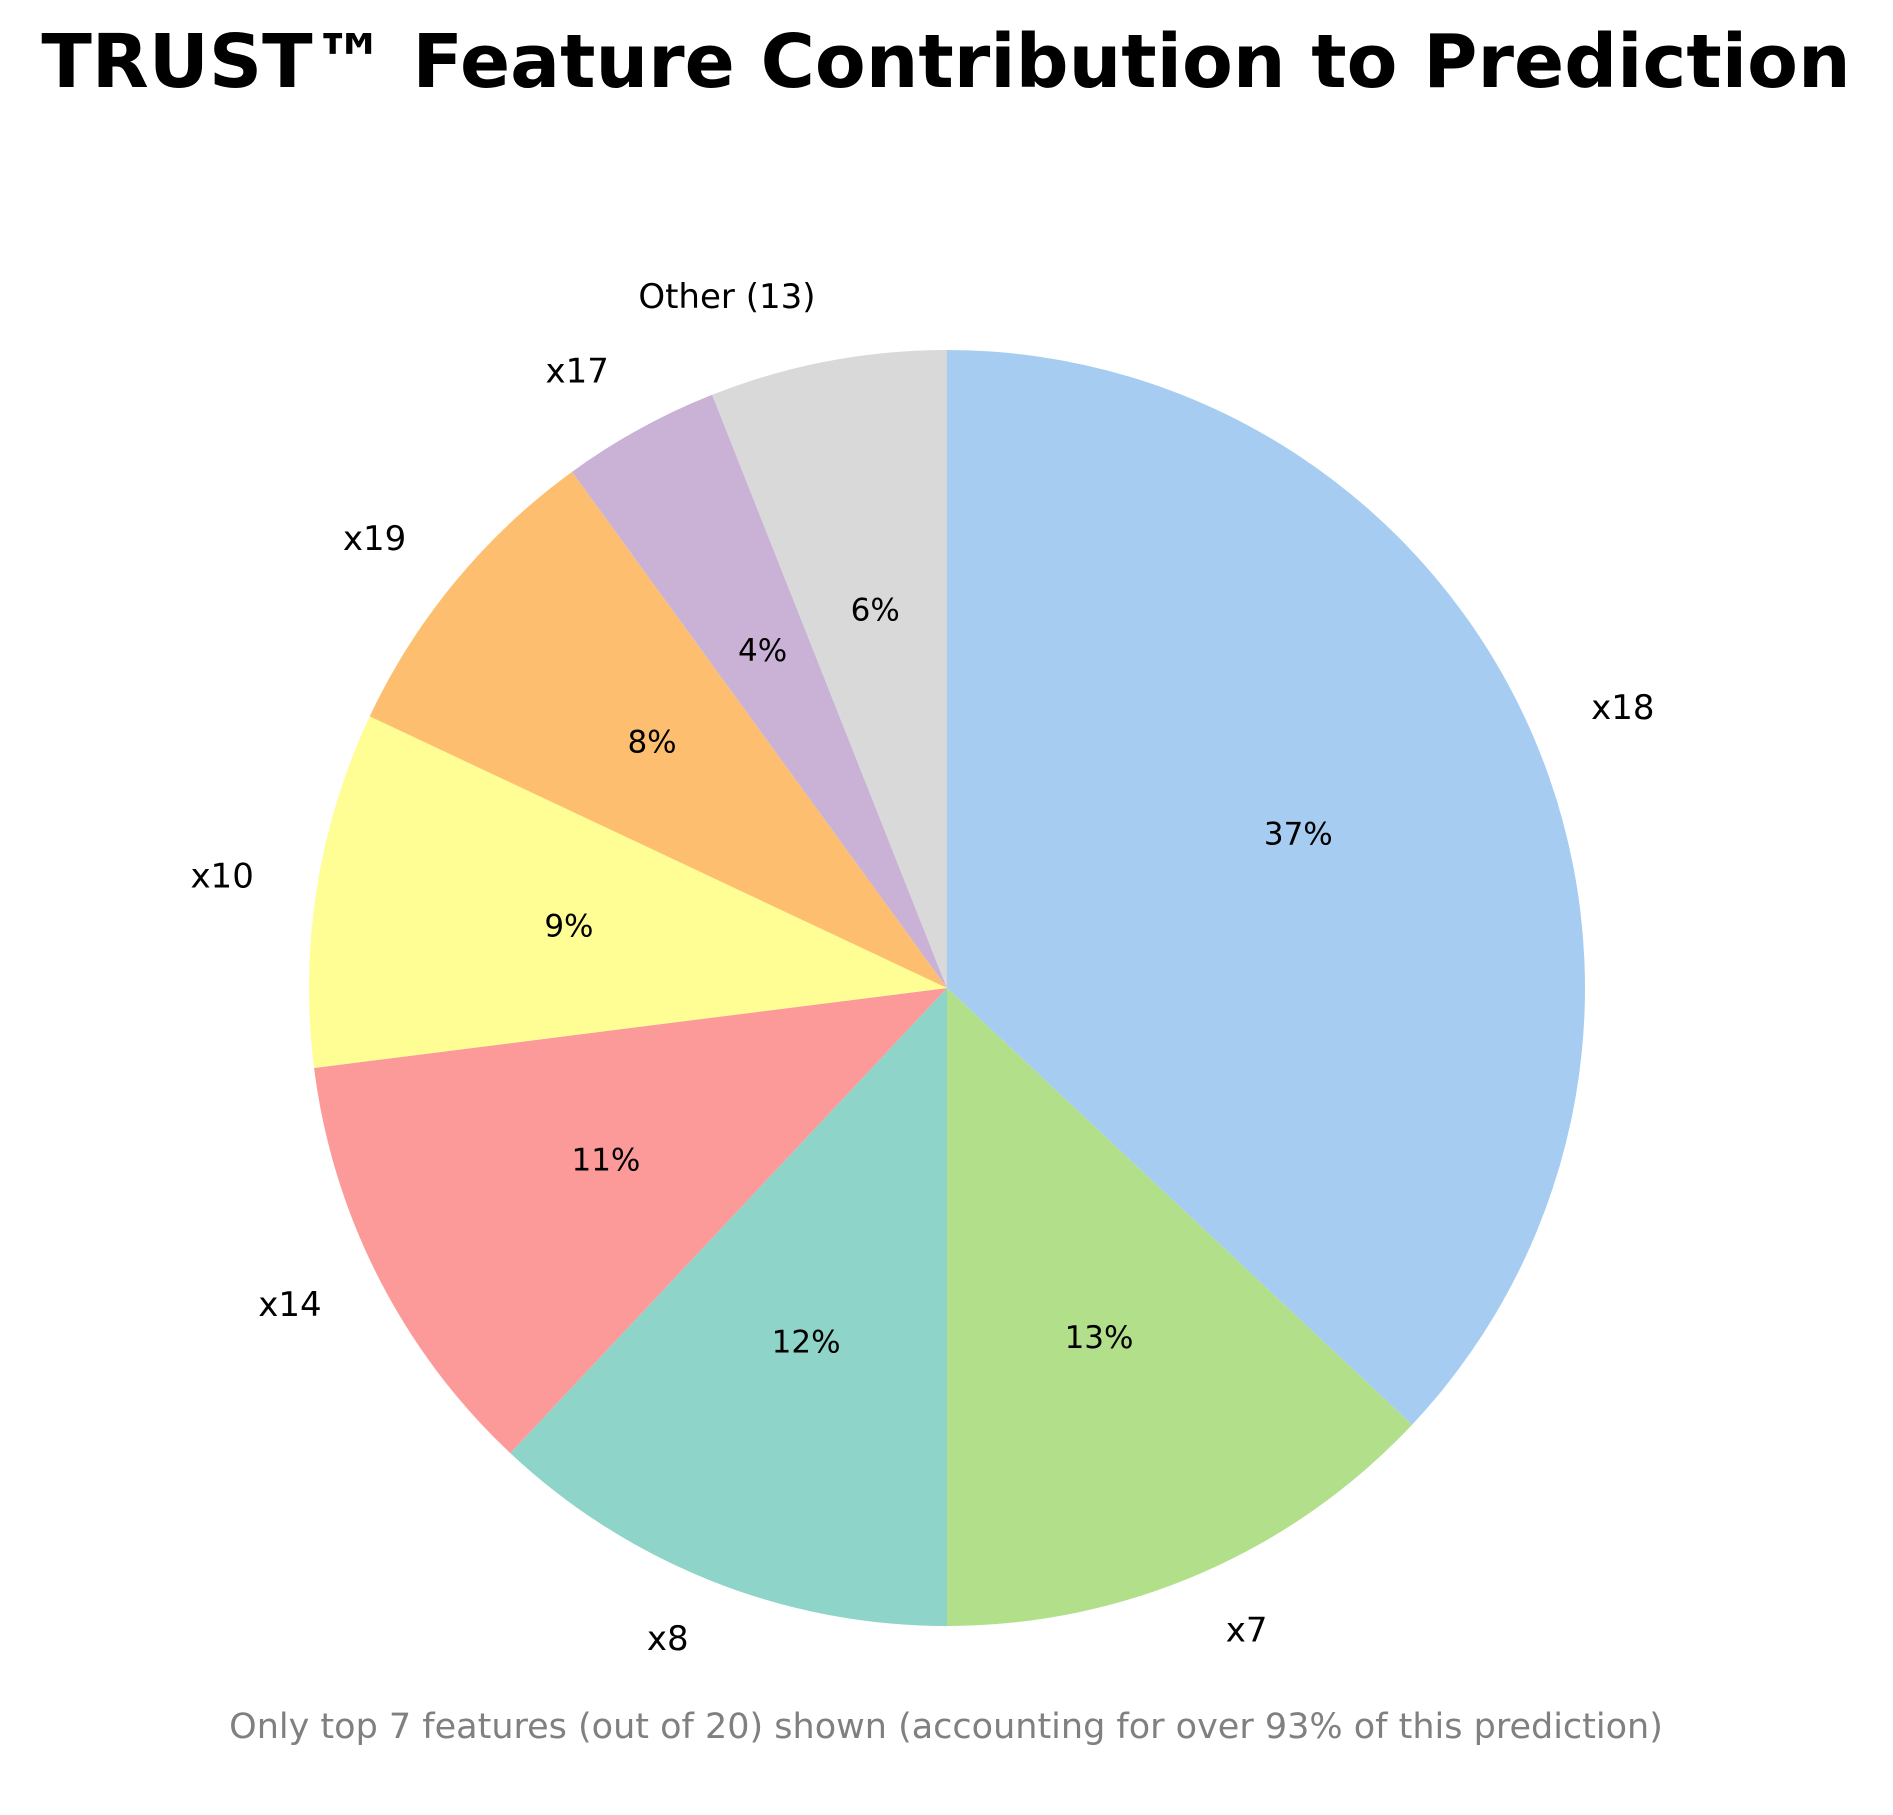 The image size is (1893, 1815). What do you see at coordinates (726, 297) in the screenshot?
I see `slice-label-7: Other (13)` at bounding box center [726, 297].